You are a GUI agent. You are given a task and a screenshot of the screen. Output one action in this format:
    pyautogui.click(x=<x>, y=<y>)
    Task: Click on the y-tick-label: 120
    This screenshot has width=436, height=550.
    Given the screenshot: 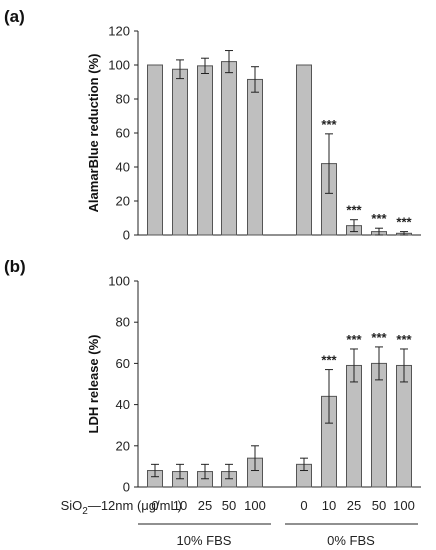 What is the action you would take?
    pyautogui.click(x=119, y=31)
    